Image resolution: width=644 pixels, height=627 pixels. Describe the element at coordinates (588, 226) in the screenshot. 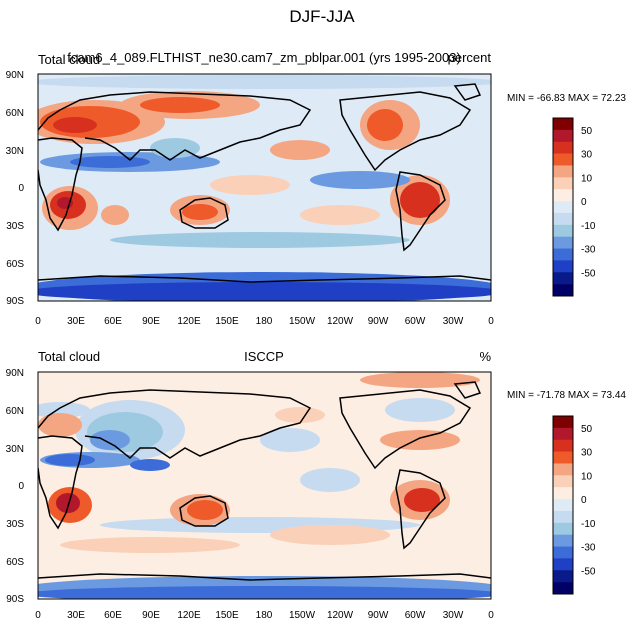

I see `colorbar-label: -10` at that location.